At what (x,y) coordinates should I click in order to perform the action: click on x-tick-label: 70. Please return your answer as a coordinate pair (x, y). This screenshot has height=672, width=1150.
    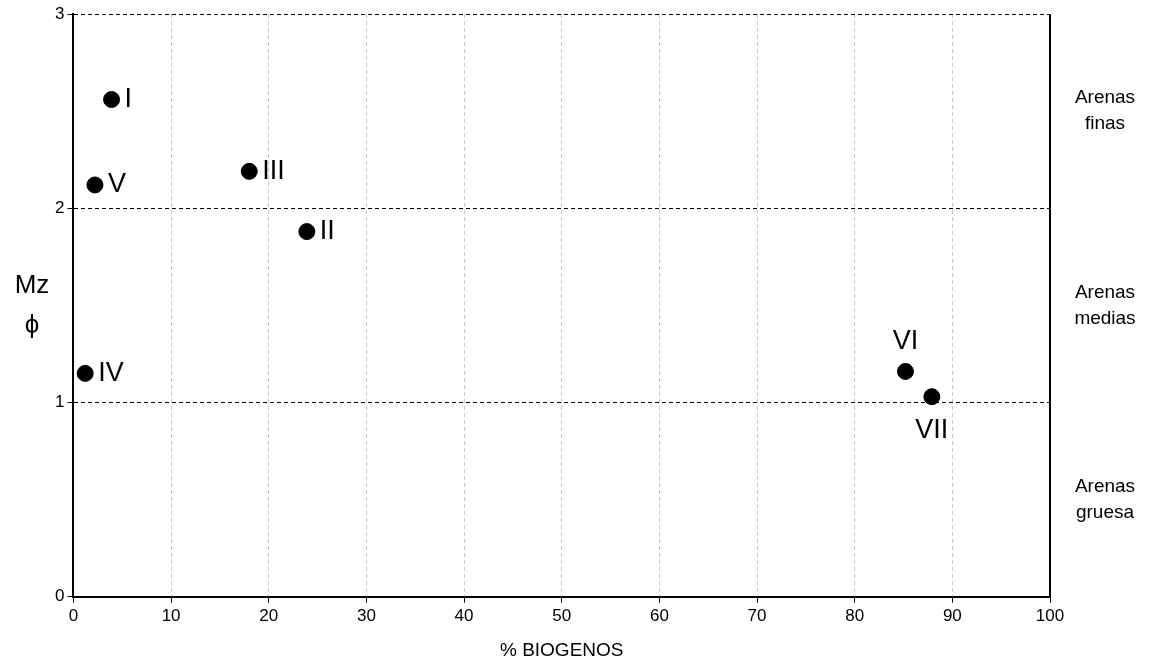
    Looking at the image, I should click on (757, 615).